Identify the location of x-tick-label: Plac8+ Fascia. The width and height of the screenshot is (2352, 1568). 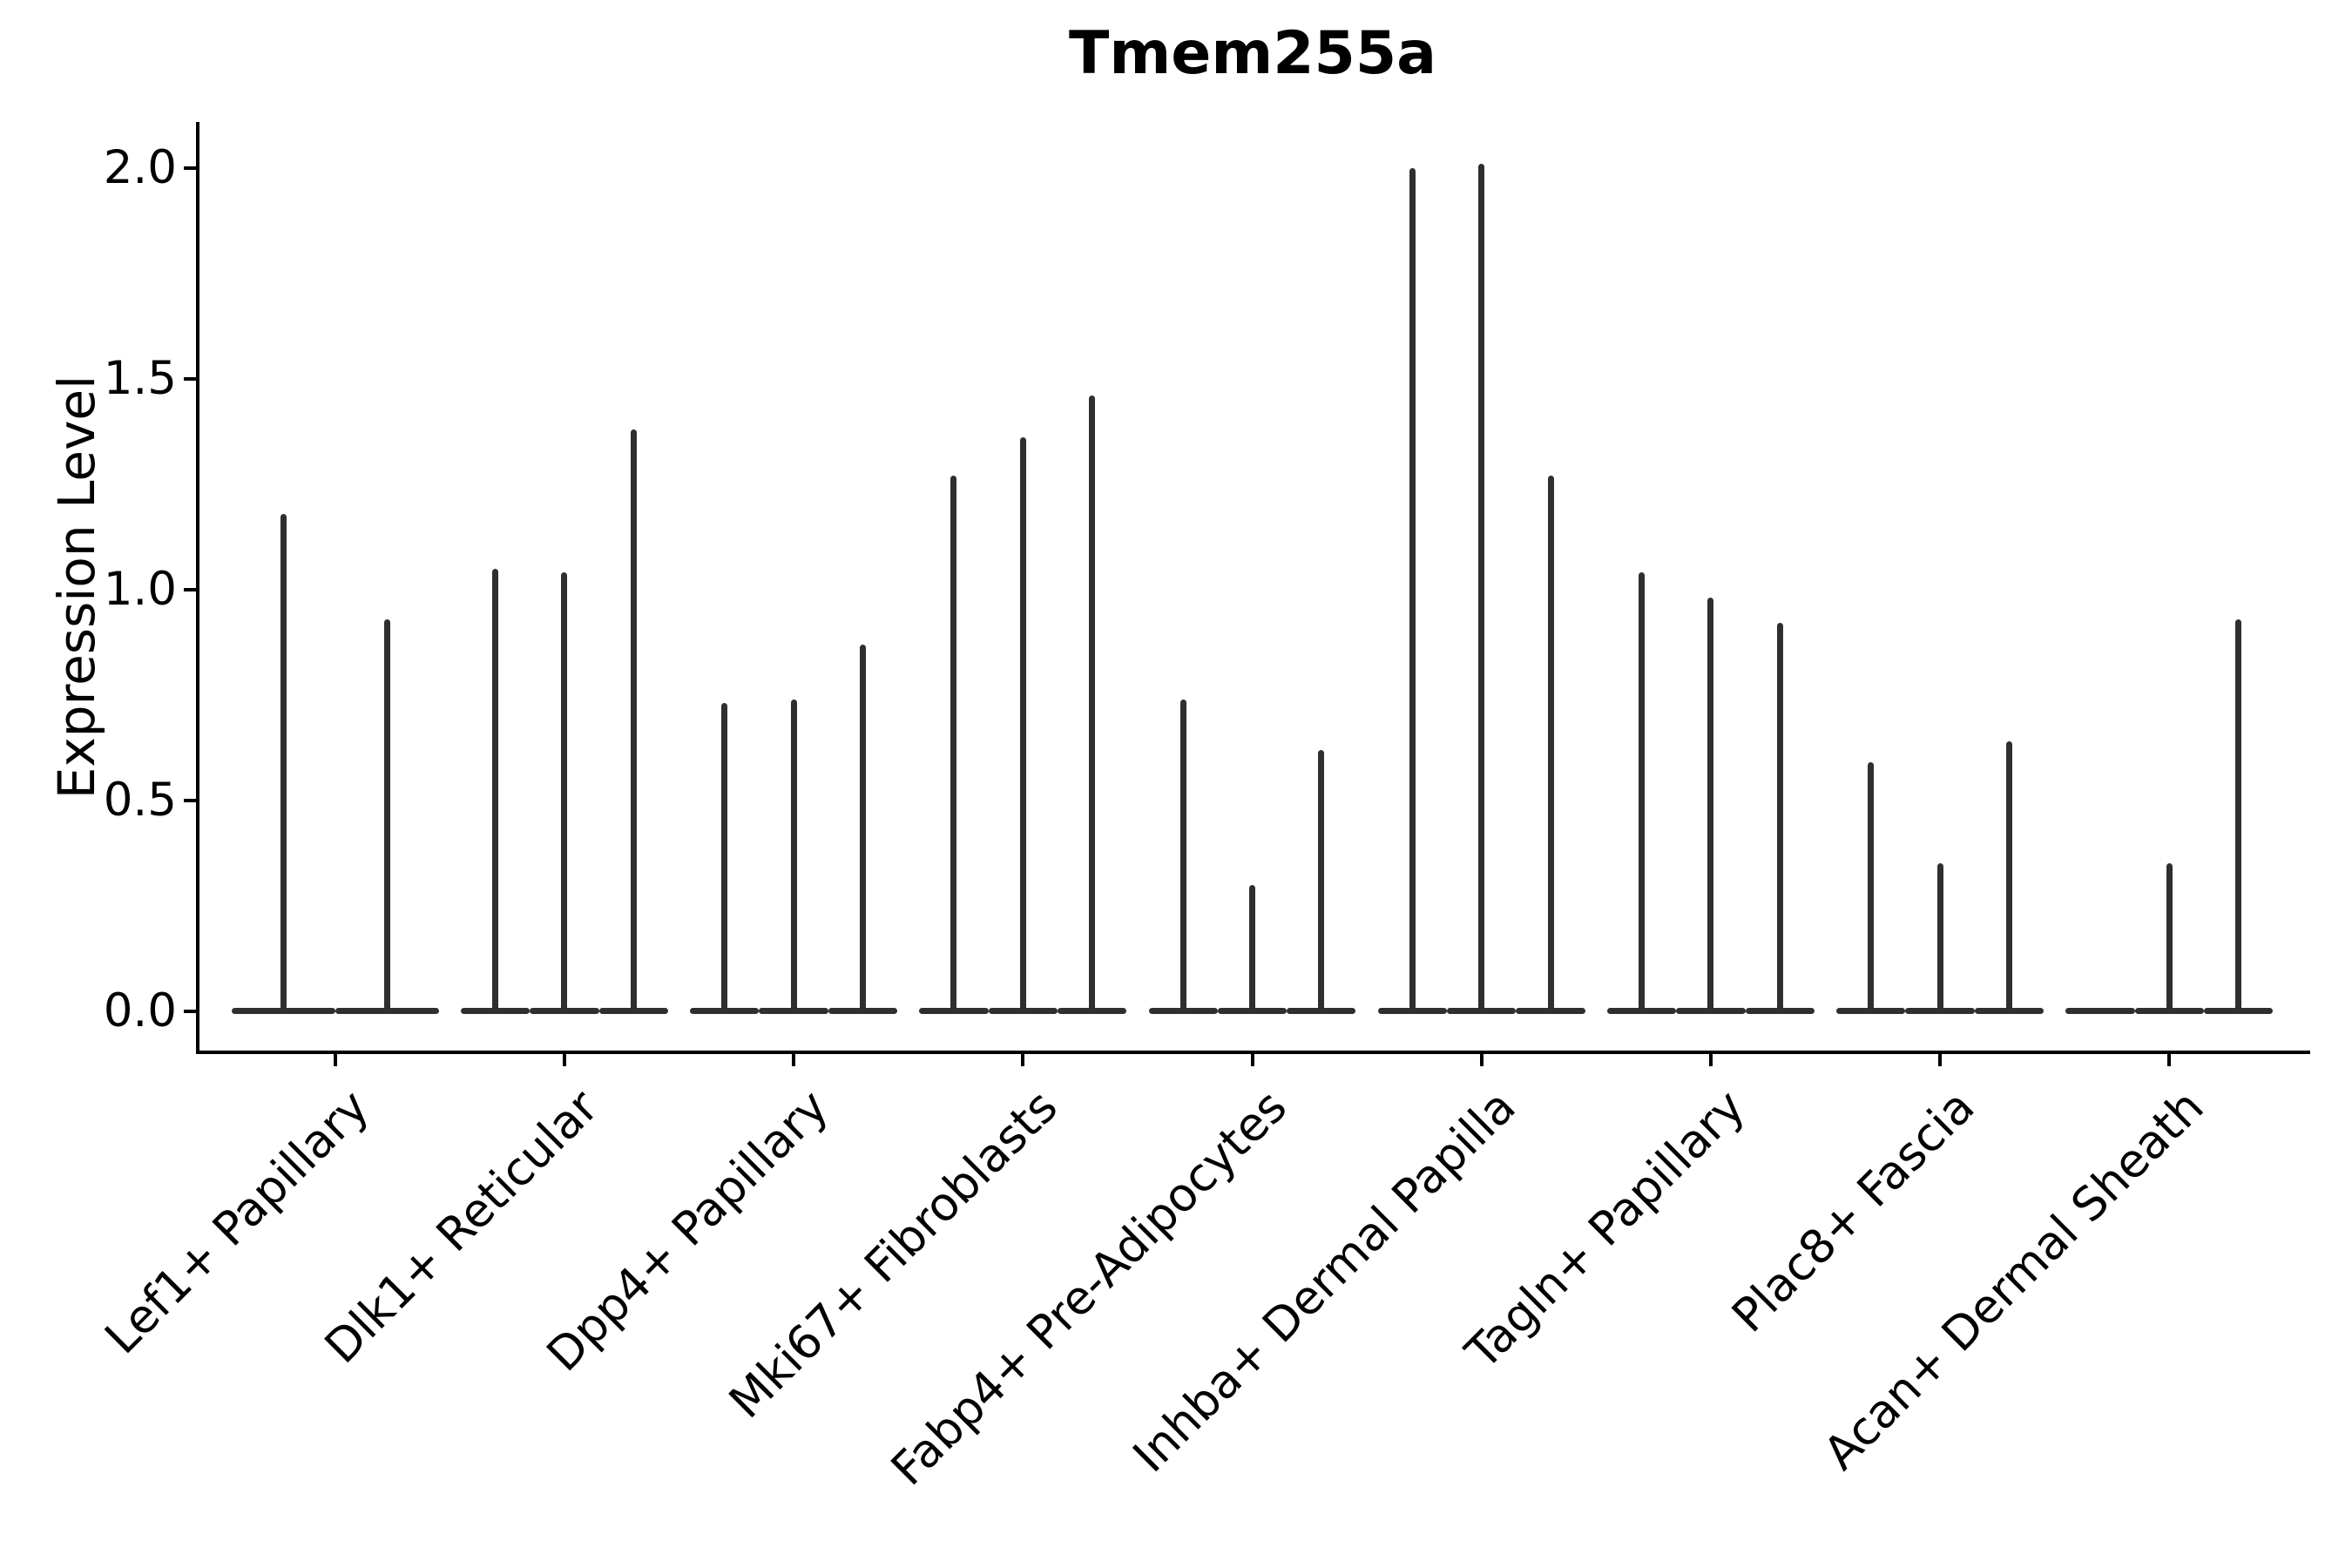
(1853, 1211).